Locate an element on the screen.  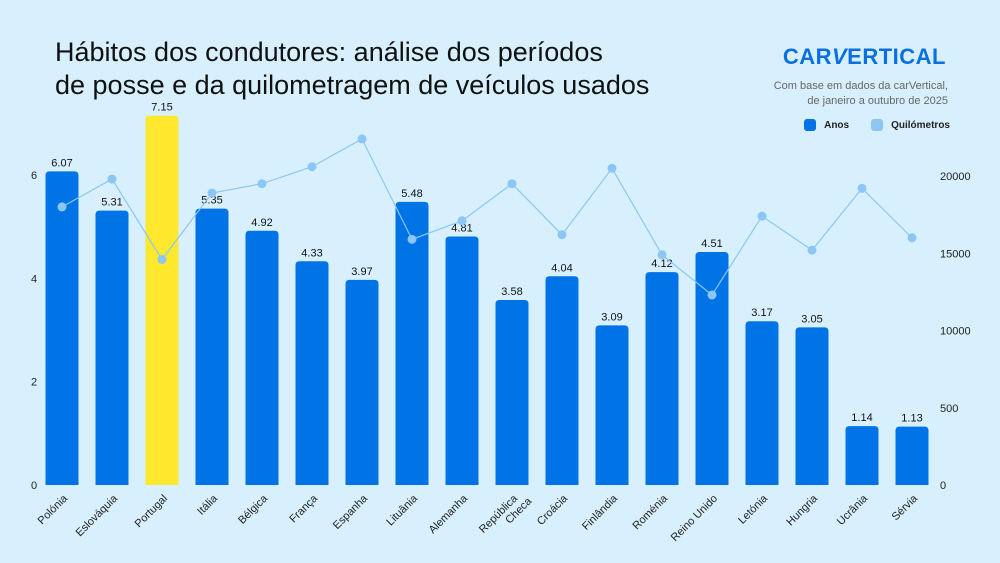
bar-ucrânia is located at coordinates (862, 455).